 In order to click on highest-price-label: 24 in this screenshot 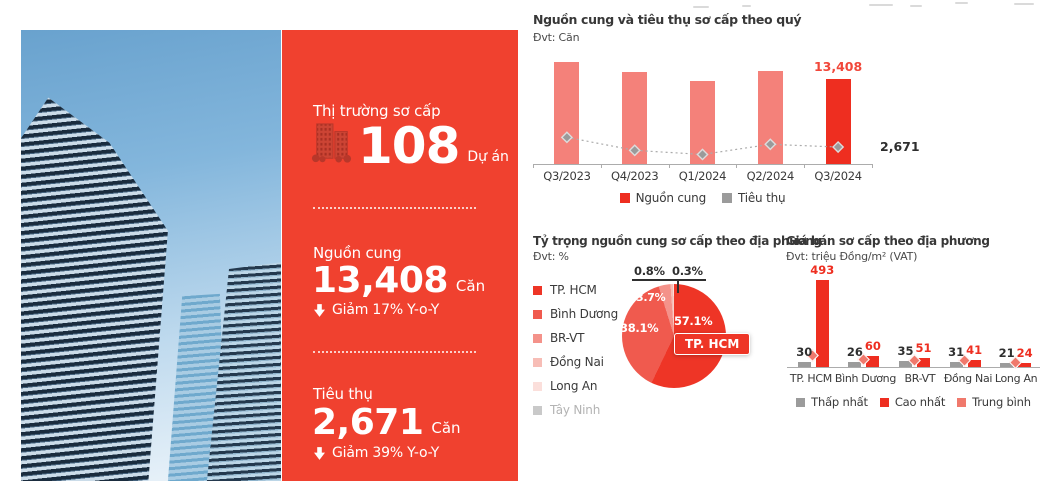, I will do `click(1024, 352)`.